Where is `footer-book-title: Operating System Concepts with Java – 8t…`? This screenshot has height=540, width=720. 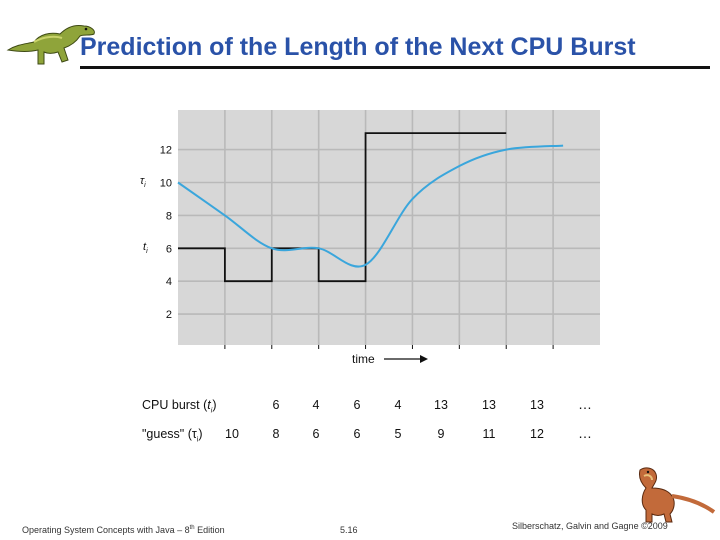 footer-book-title: Operating System Concepts with Java – 8t… is located at coordinates (123, 530).